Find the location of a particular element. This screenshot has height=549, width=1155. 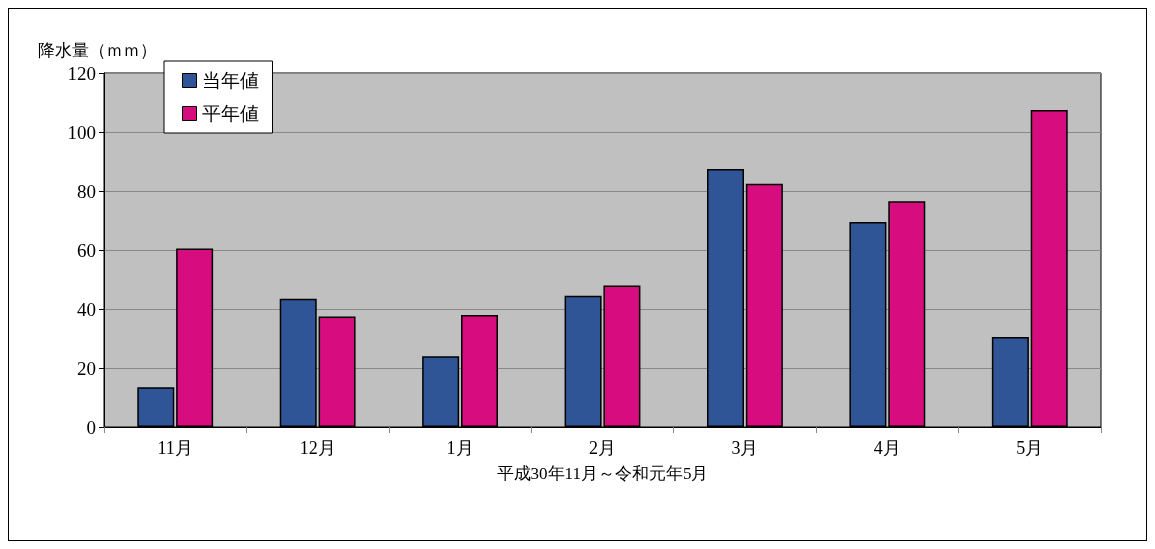

y-tick-label: 80 is located at coordinates (86, 191).